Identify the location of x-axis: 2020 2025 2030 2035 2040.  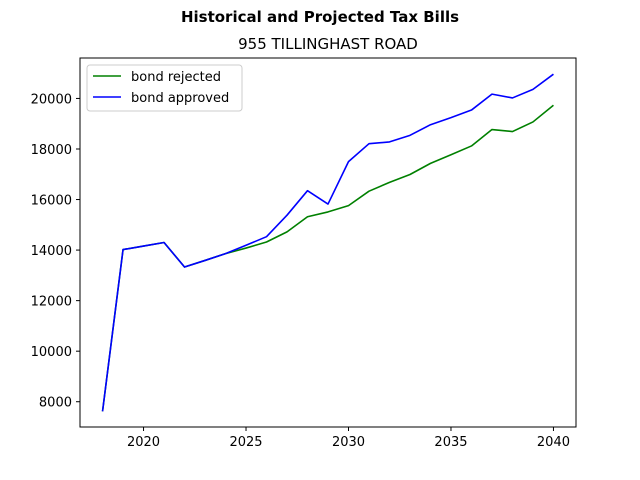
(348, 438).